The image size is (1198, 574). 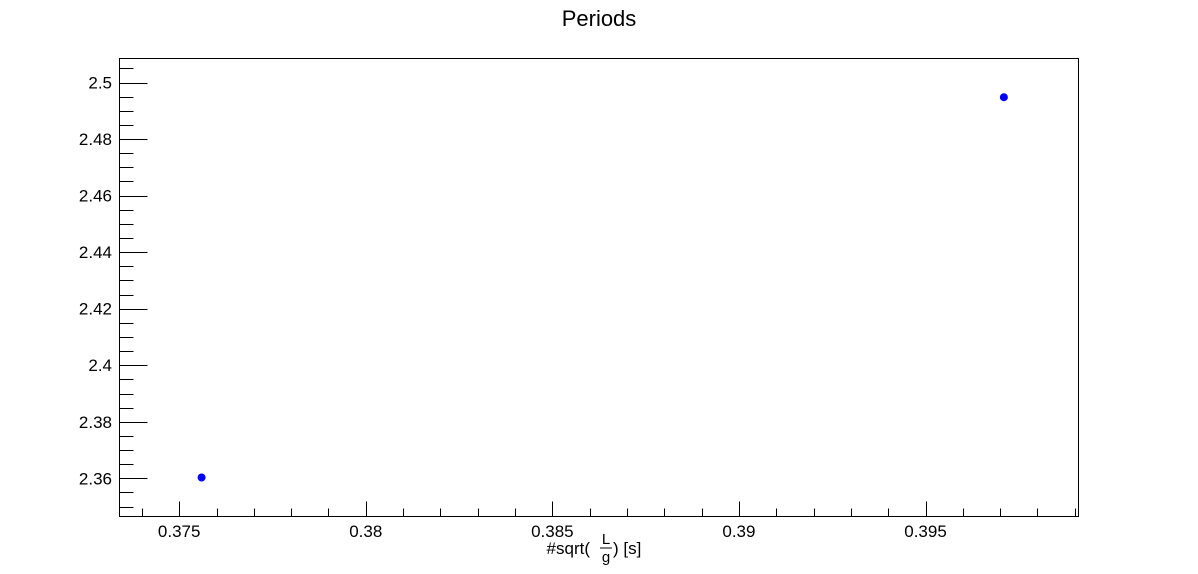 What do you see at coordinates (627, 548) in the screenshot?
I see `x-axis-label-suffix: ) [s]` at bounding box center [627, 548].